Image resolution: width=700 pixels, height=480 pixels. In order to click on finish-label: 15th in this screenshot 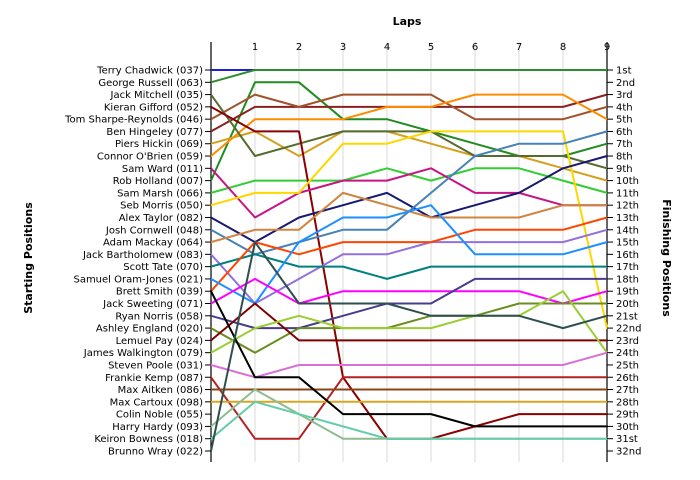, I will do `click(627, 243)`.